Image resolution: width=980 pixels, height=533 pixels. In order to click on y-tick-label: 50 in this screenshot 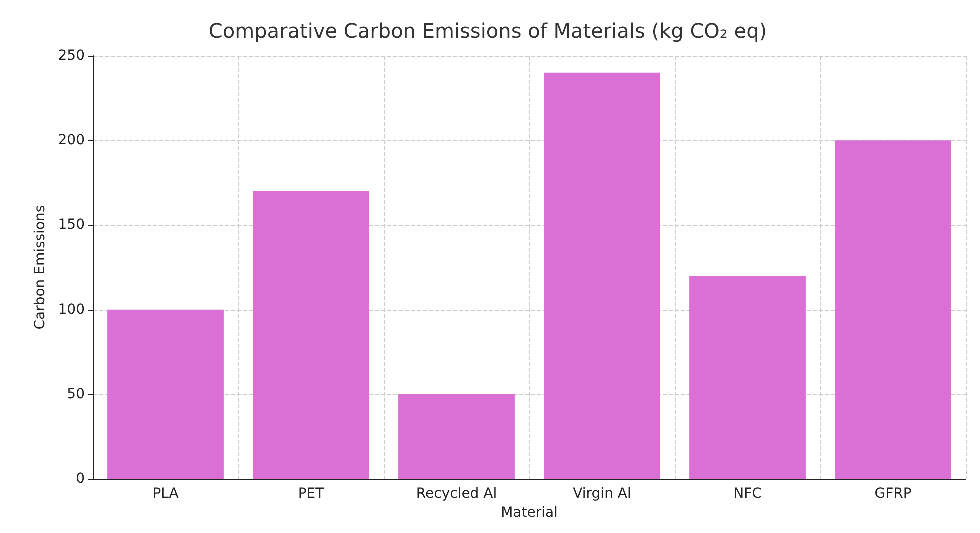, I will do `click(76, 394)`.